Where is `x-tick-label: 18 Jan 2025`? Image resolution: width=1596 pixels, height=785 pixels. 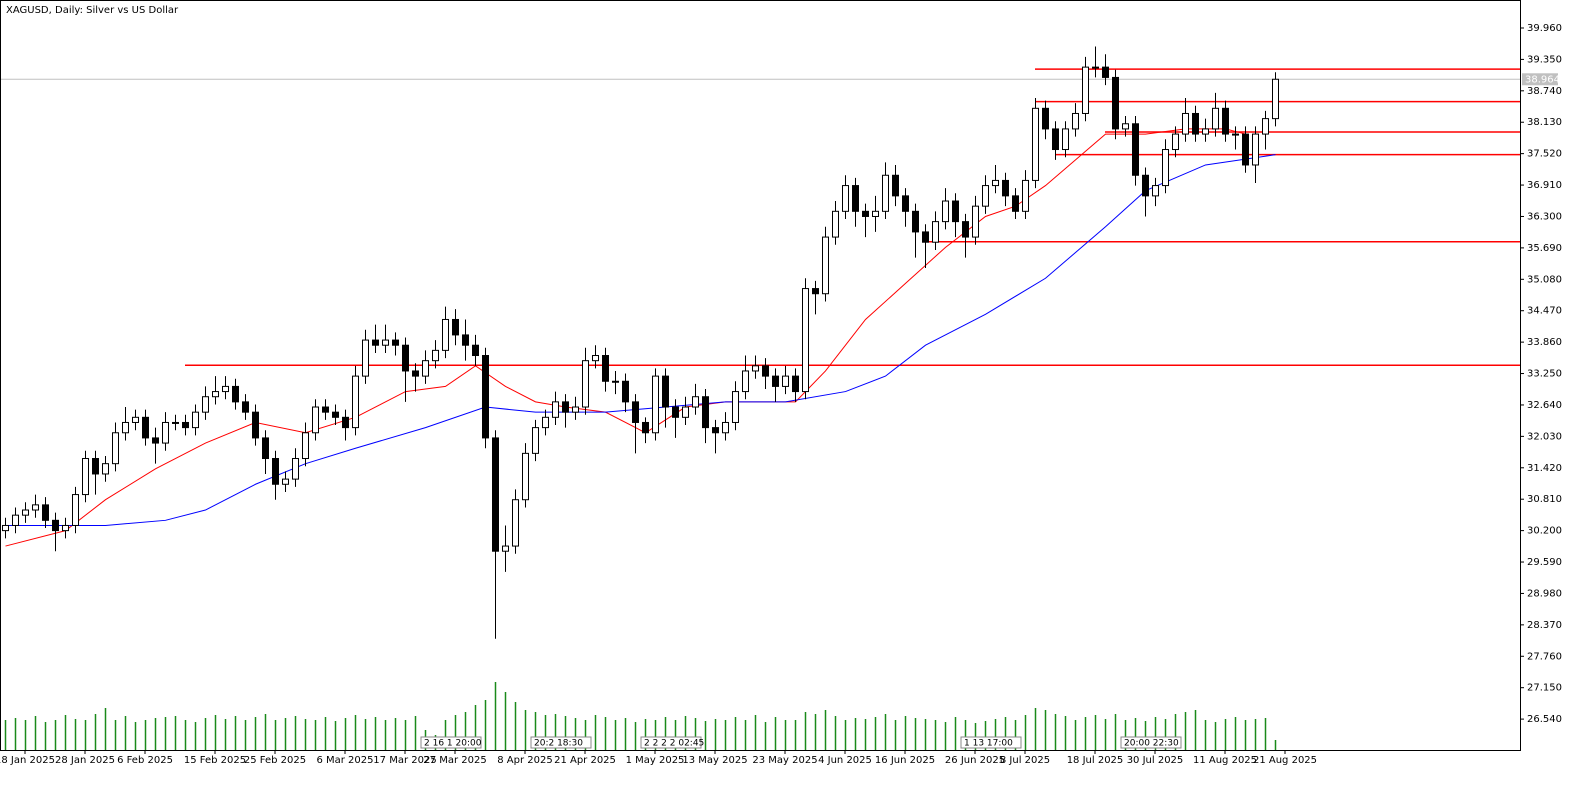 x-tick-label: 18 Jan 2025 is located at coordinates (27, 760).